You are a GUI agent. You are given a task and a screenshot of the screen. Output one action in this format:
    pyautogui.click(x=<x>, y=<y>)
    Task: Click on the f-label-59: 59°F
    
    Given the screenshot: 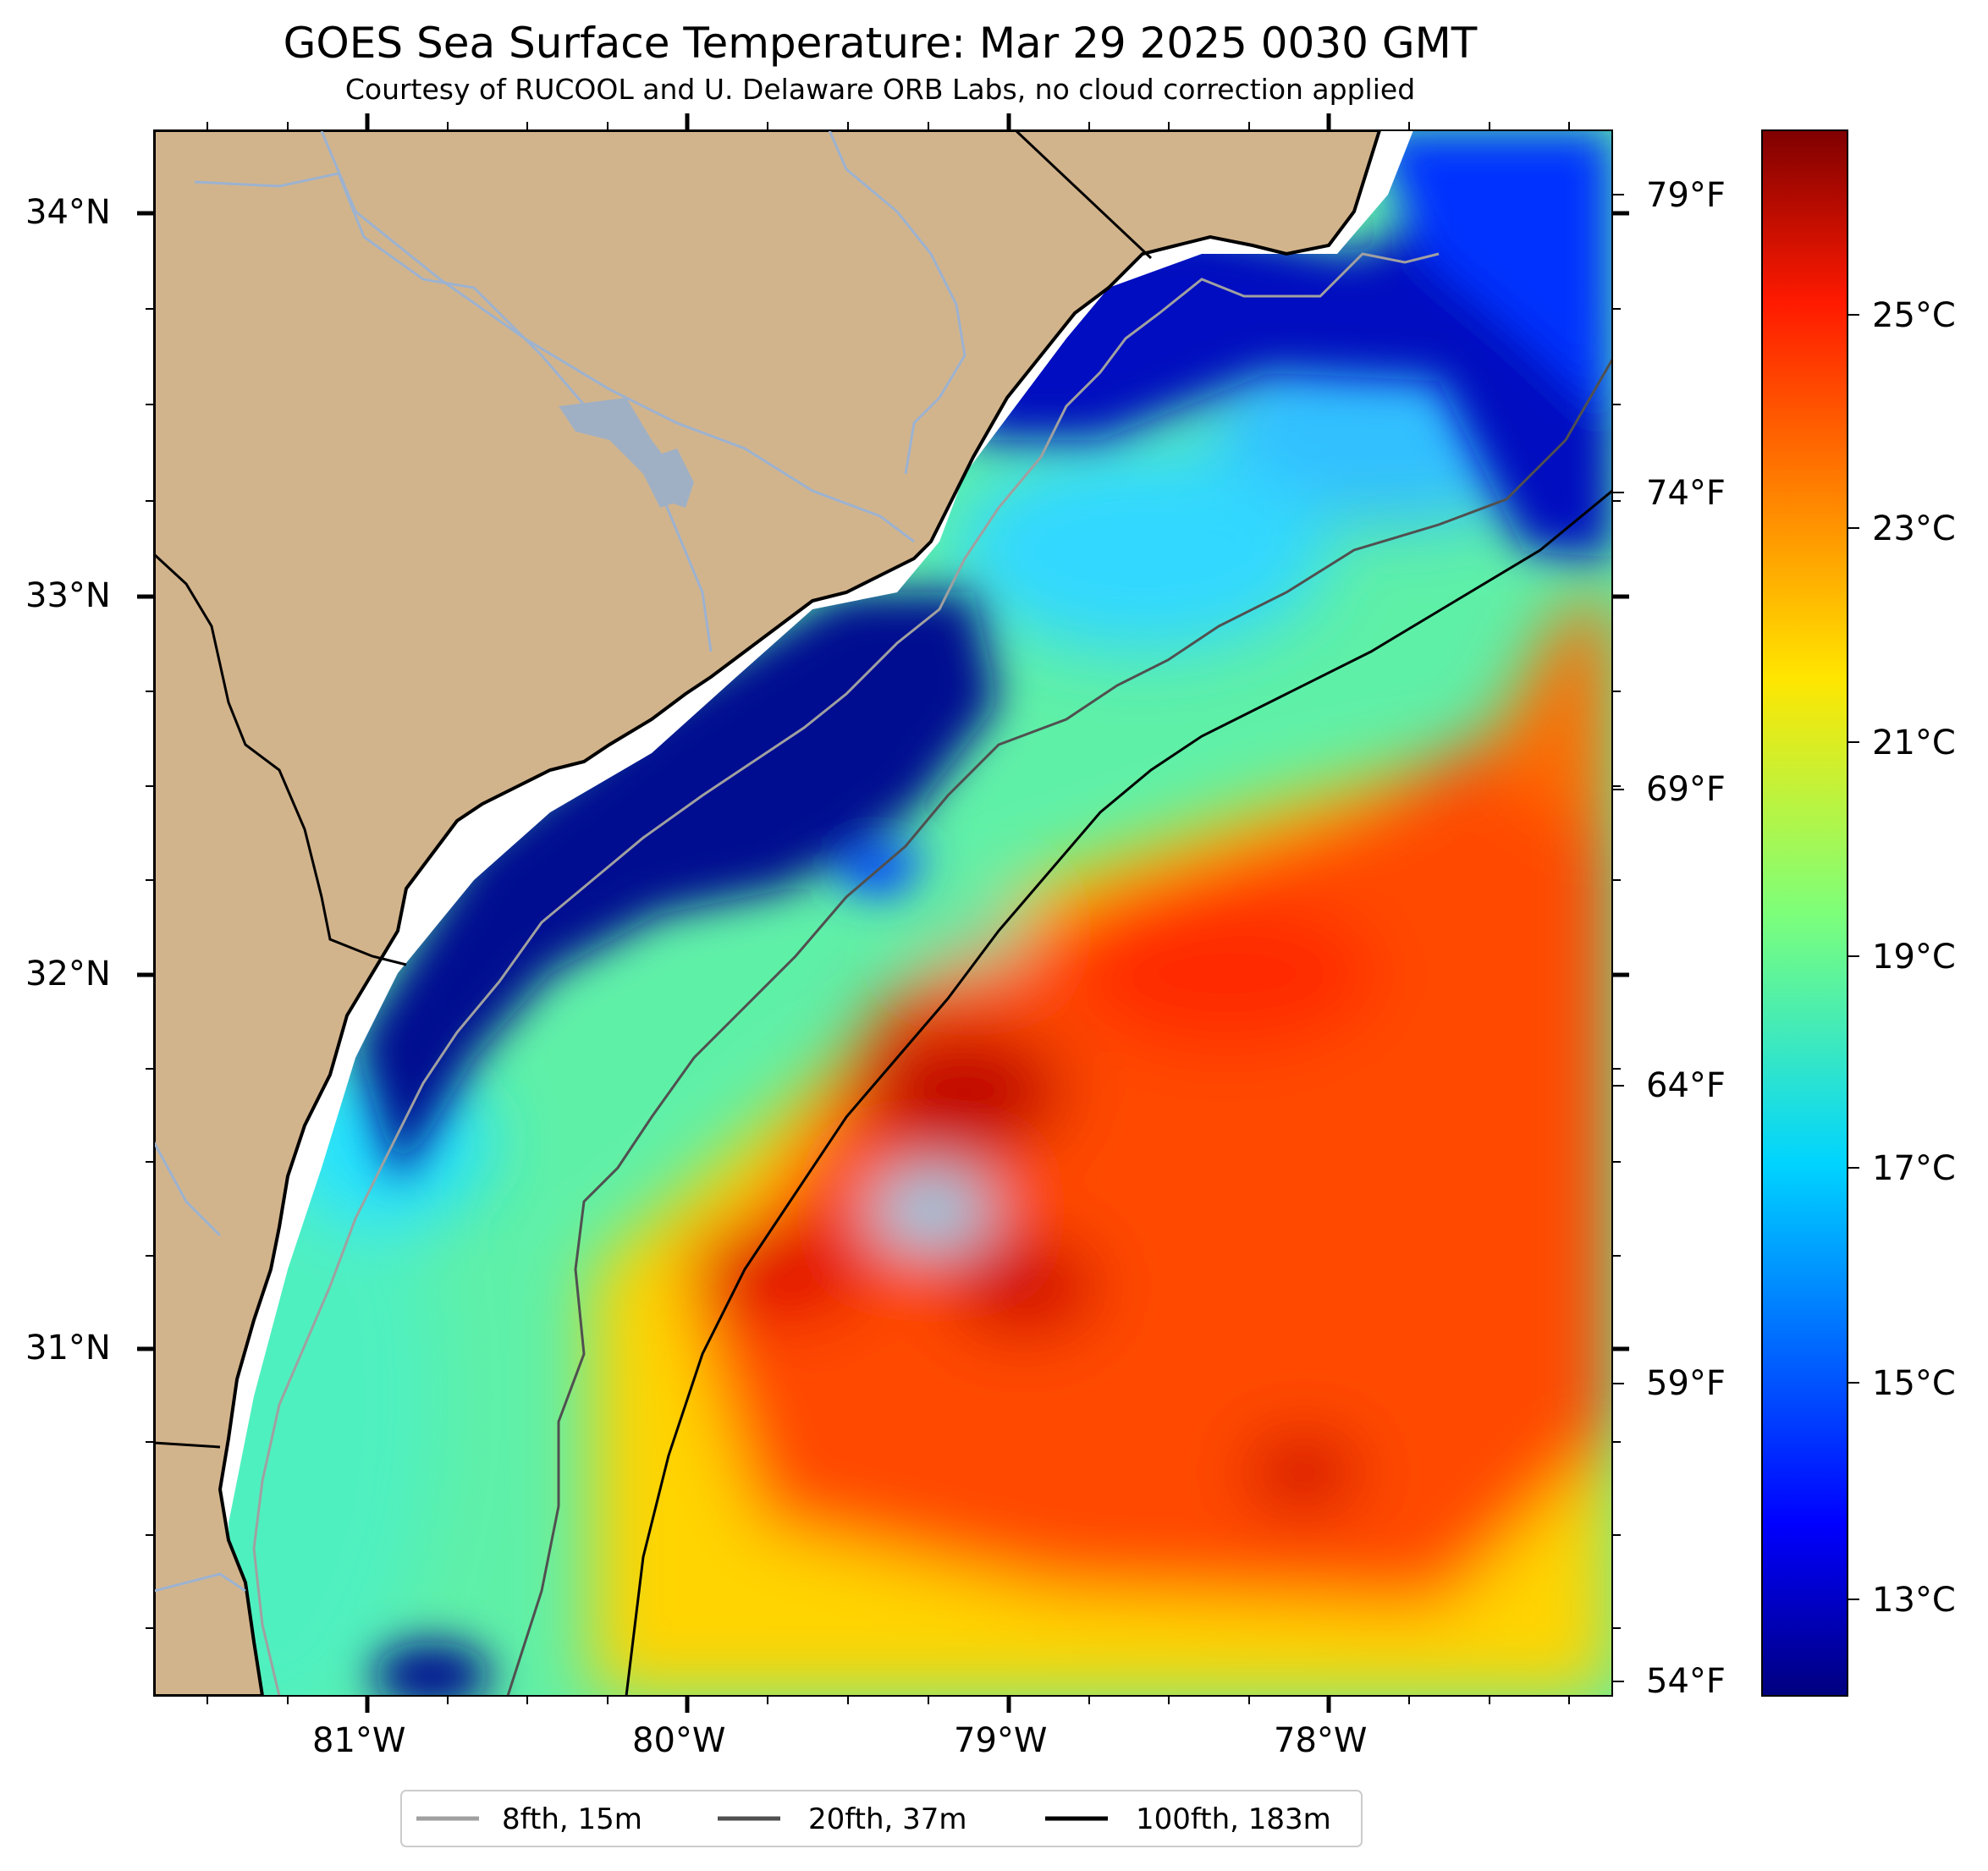 What is the action you would take?
    pyautogui.click(x=1686, y=1384)
    